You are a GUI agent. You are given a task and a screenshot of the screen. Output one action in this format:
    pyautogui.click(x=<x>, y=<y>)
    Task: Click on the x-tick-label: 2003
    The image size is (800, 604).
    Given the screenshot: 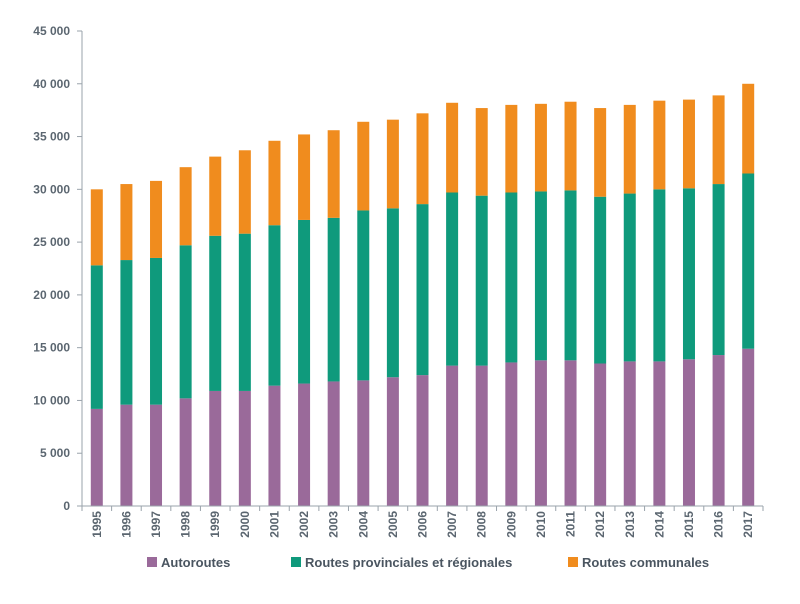 What is the action you would take?
    pyautogui.click(x=334, y=524)
    